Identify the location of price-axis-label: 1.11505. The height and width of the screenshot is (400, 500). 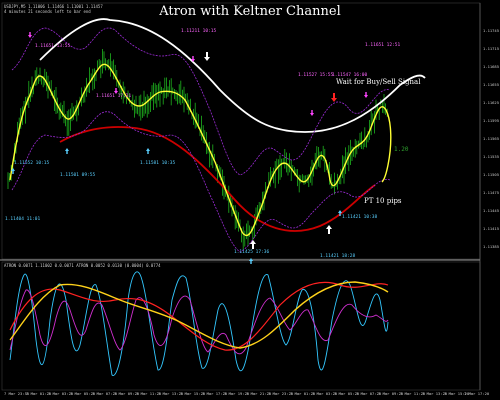
(491, 174).